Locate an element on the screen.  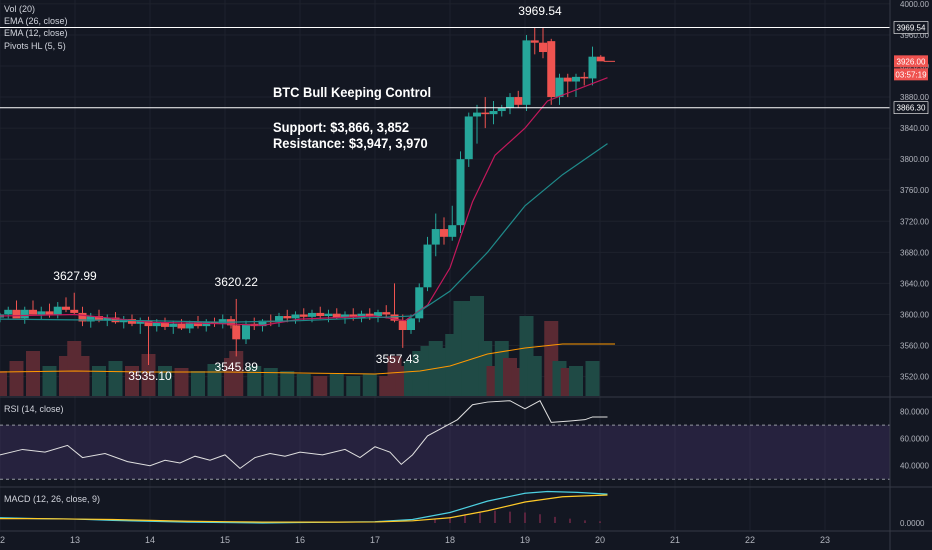
rsi-pane is located at coordinates (445, 440).